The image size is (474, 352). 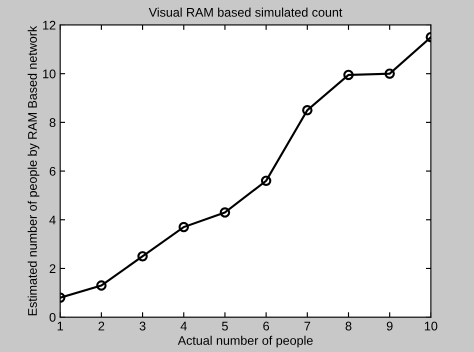 I want to click on x-tick-label: 10, so click(x=431, y=326).